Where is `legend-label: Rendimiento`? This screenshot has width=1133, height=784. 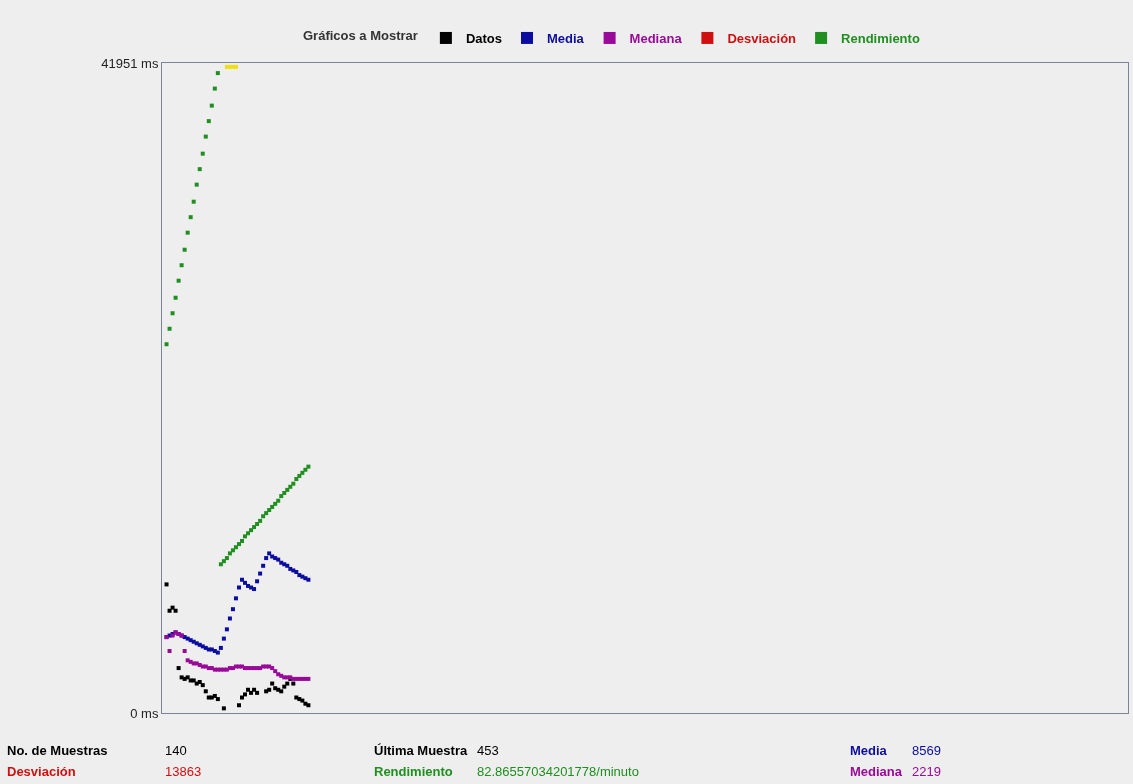 legend-label: Rendimiento is located at coordinates (880, 39).